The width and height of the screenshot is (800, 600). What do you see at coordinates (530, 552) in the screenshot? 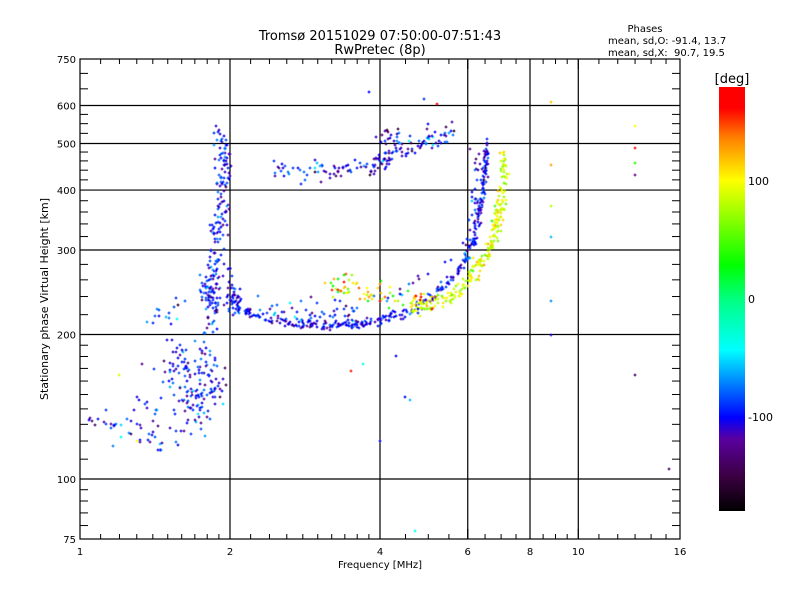
I see `x-tick-label: 8` at bounding box center [530, 552].